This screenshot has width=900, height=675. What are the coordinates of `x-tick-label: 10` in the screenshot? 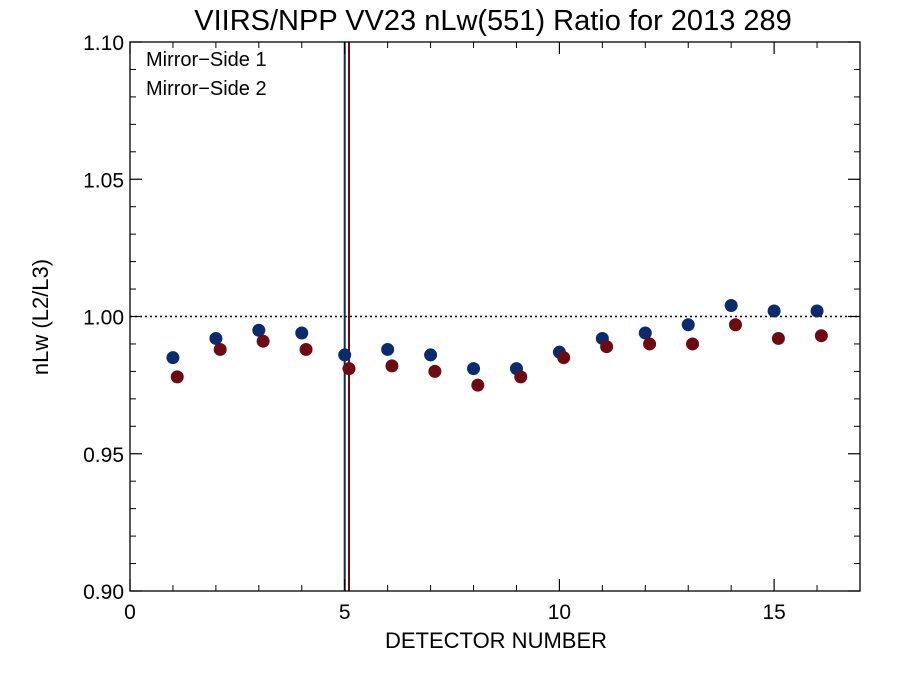 It's located at (559, 612).